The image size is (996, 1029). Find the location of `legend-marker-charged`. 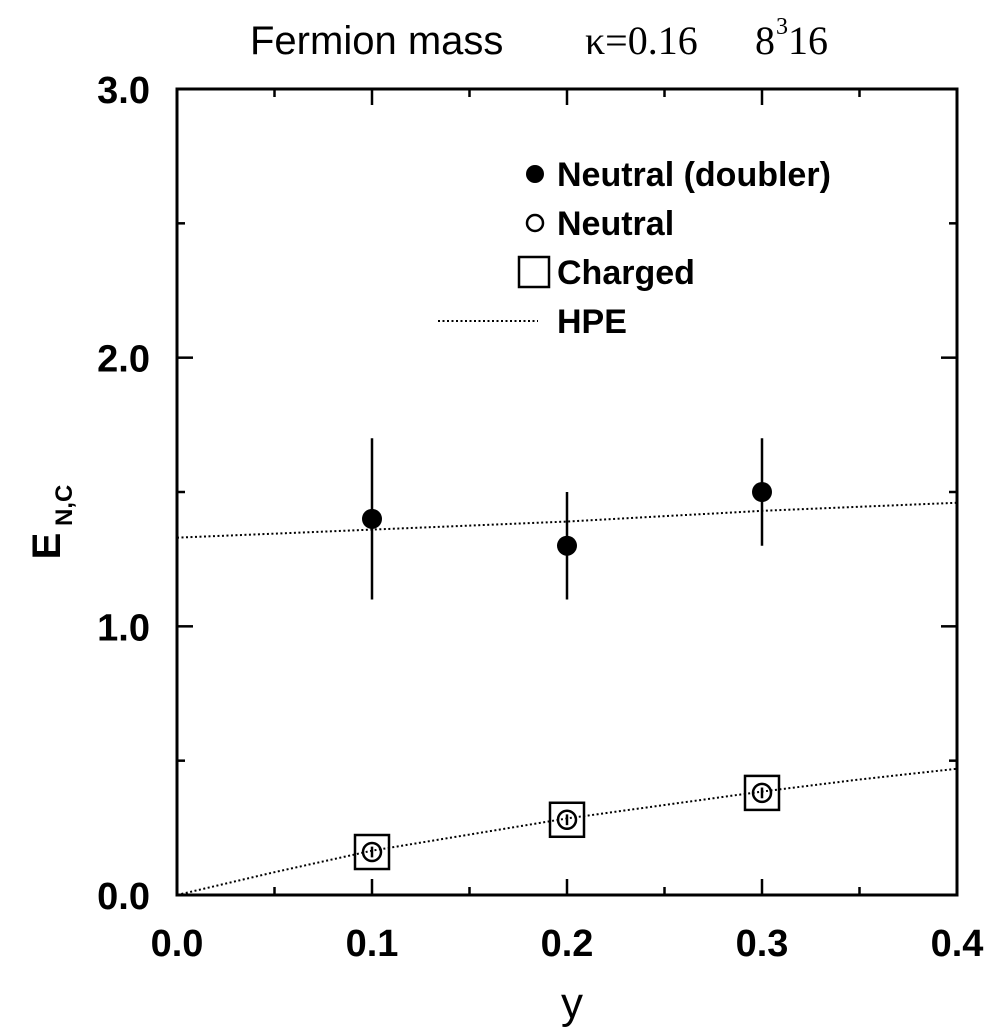

legend-marker-charged is located at coordinates (534, 272).